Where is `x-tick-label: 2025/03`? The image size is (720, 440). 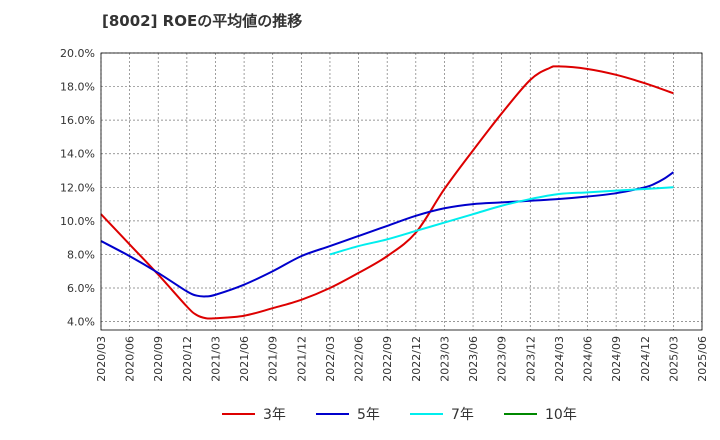 x-tick-label: 2025/03 is located at coordinates (673, 359).